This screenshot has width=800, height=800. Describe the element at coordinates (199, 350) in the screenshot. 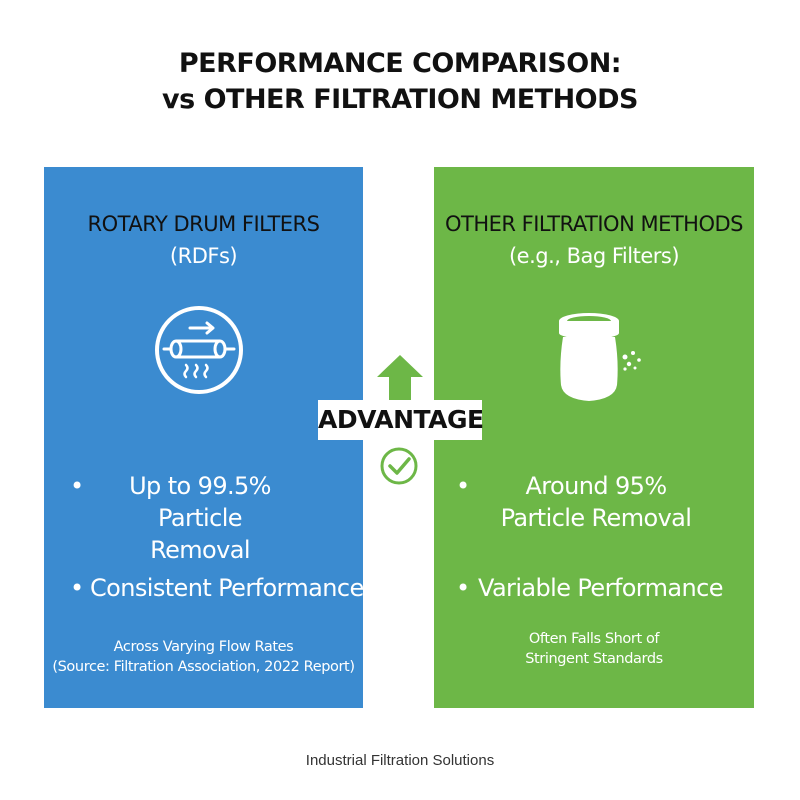

I see `rotary-drum-icon` at that location.